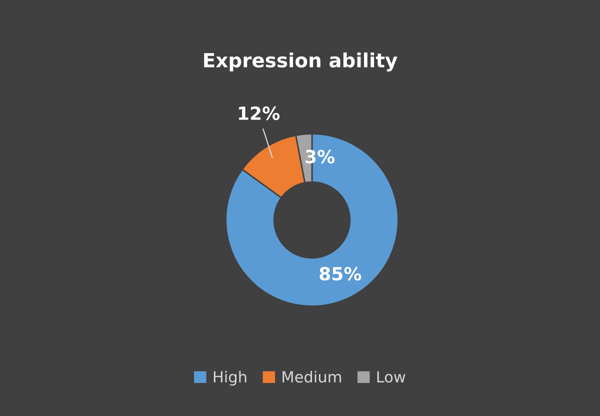 Image resolution: width=600 pixels, height=416 pixels. I want to click on chart-title: Expression ability, so click(301, 62).